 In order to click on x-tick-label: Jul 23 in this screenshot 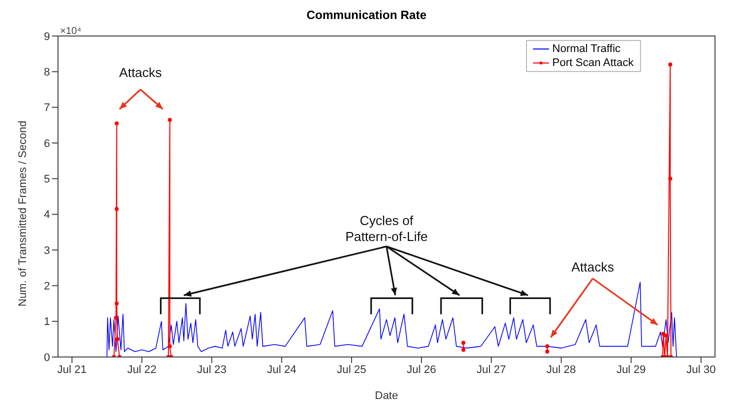, I will do `click(211, 370)`.